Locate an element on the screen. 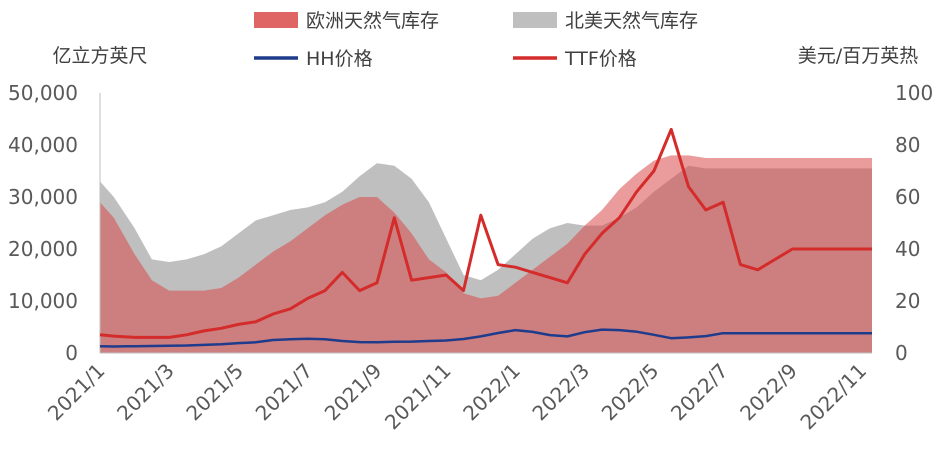 The height and width of the screenshot is (468, 940). right-axis-ticks: 0 20 40 60 80 100 is located at coordinates (914, 223).